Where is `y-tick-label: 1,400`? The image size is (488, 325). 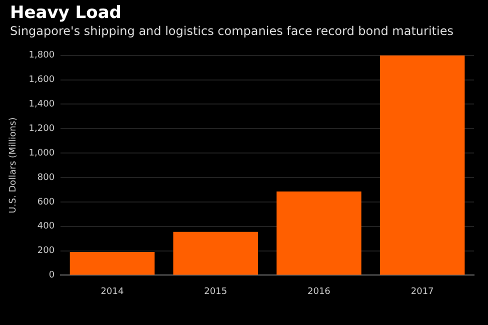
y-tick-label: 1,400 is located at coordinates (41, 105).